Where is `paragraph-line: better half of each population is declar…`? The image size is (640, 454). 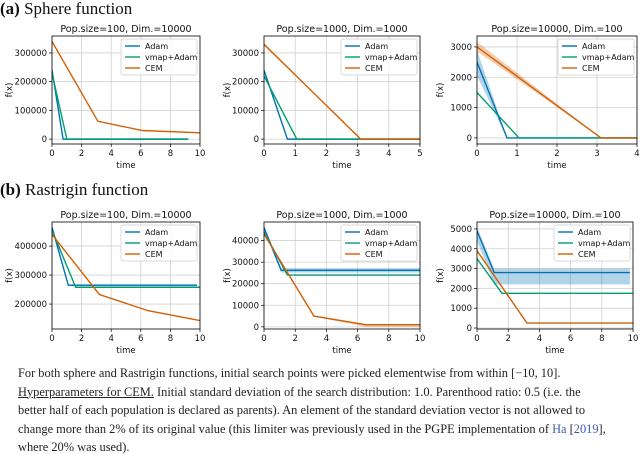 paragraph-line: better half of each population is declar… is located at coordinates (302, 410).